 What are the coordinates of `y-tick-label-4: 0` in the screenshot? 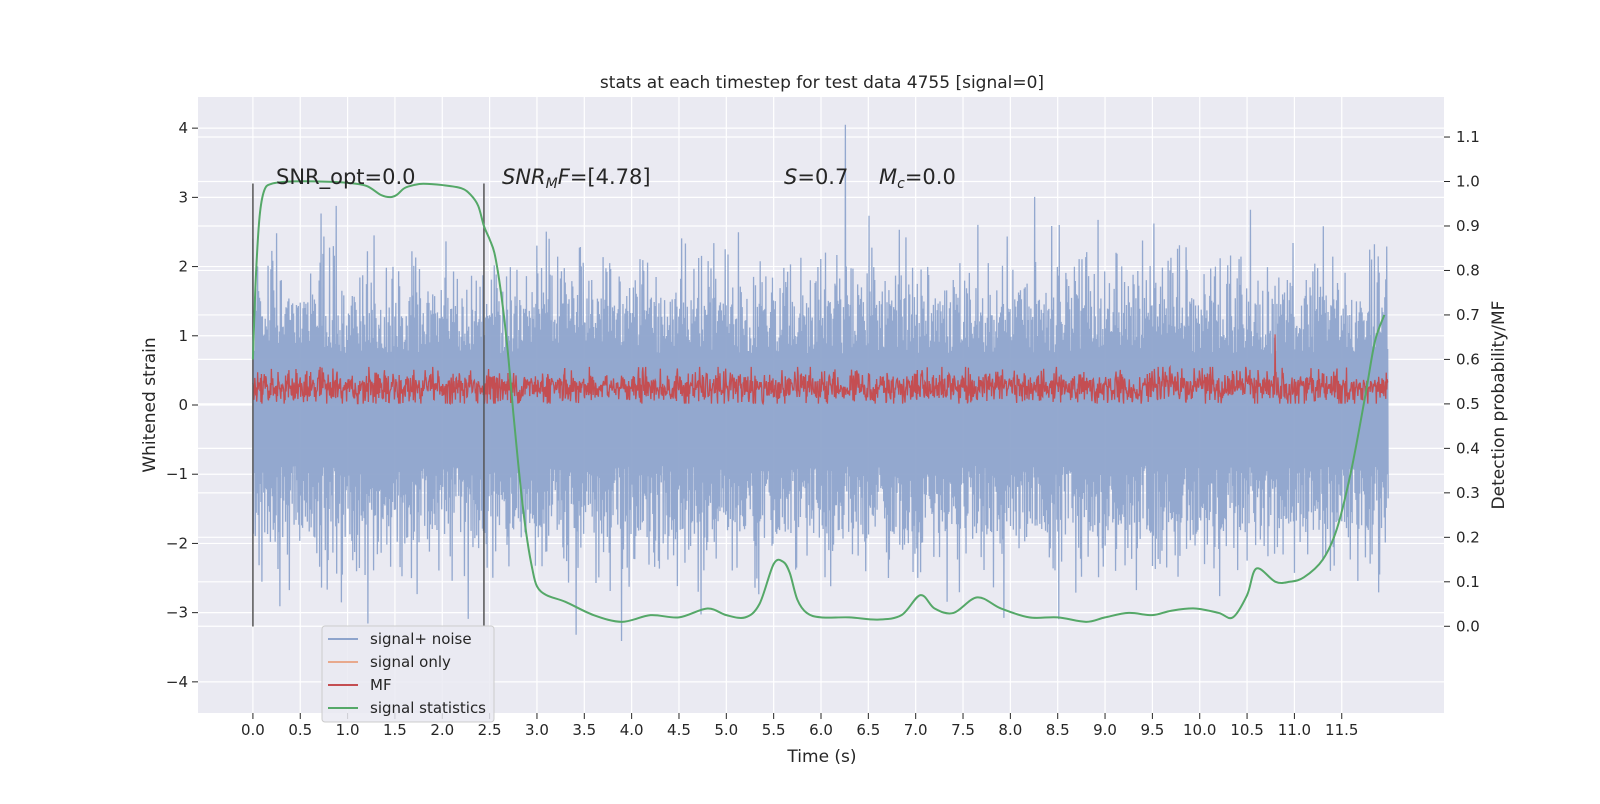 It's located at (183, 405).